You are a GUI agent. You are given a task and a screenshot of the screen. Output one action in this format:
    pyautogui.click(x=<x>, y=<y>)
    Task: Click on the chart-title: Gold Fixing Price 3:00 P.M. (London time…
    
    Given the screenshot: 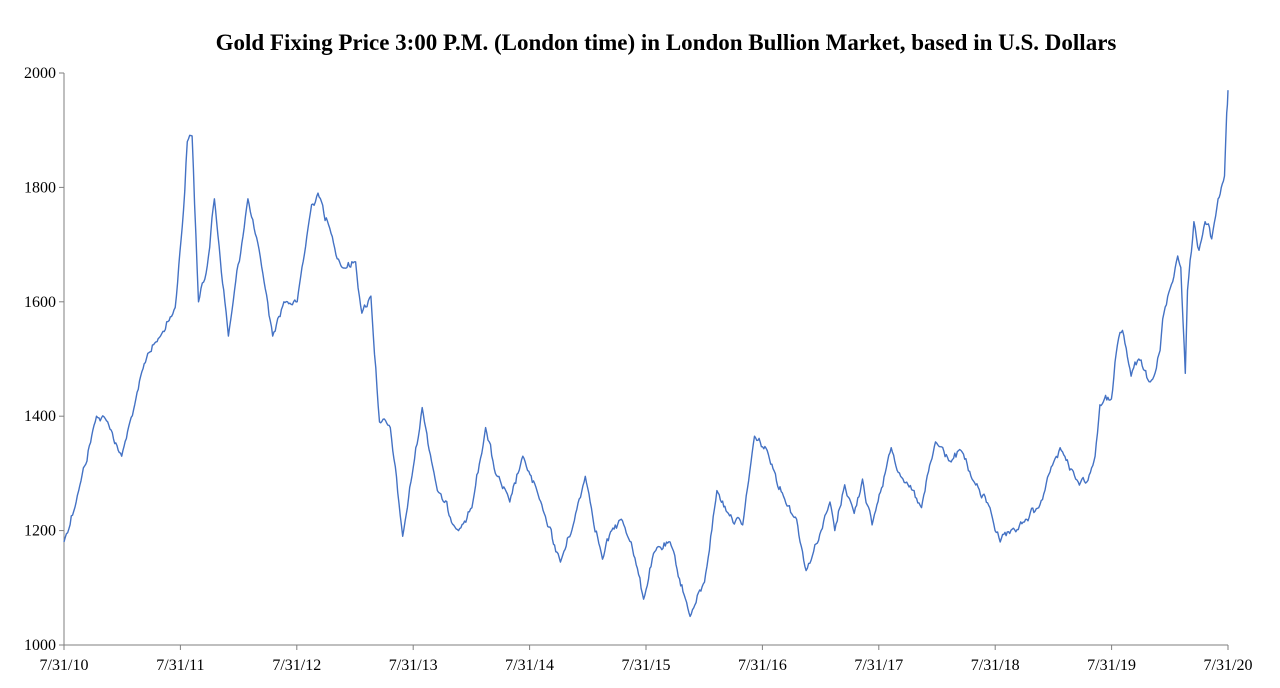 What is the action you would take?
    pyautogui.click(x=666, y=42)
    